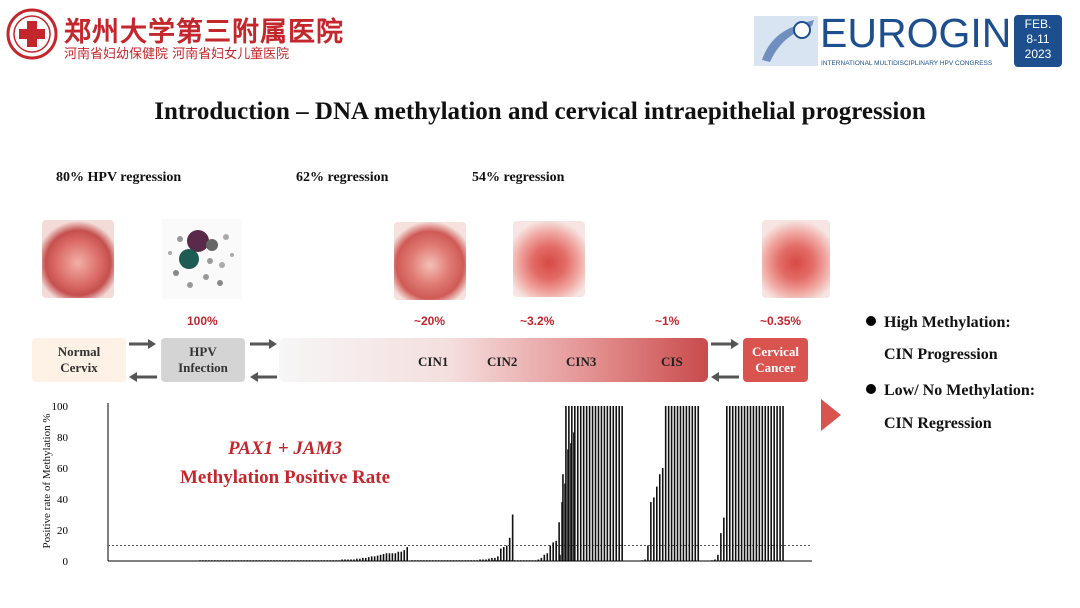 The width and height of the screenshot is (1080, 608). I want to click on transition-arrows, so click(434, 360).